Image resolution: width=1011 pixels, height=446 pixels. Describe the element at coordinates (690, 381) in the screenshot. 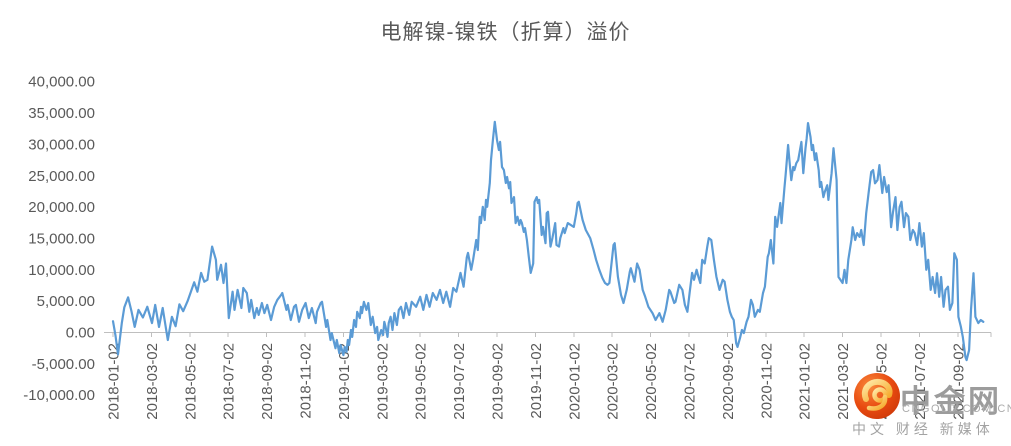

I see `x-tick-label: 2020-07-02` at that location.